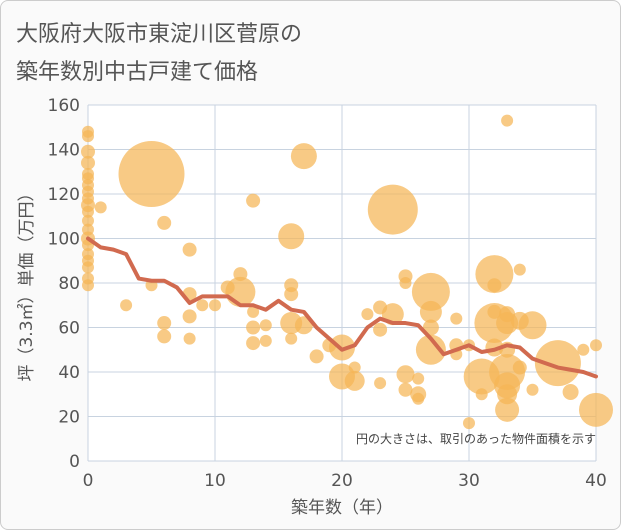  Describe the element at coordinates (342, 481) in the screenshot. I see `x-tick-label: 20` at that location.